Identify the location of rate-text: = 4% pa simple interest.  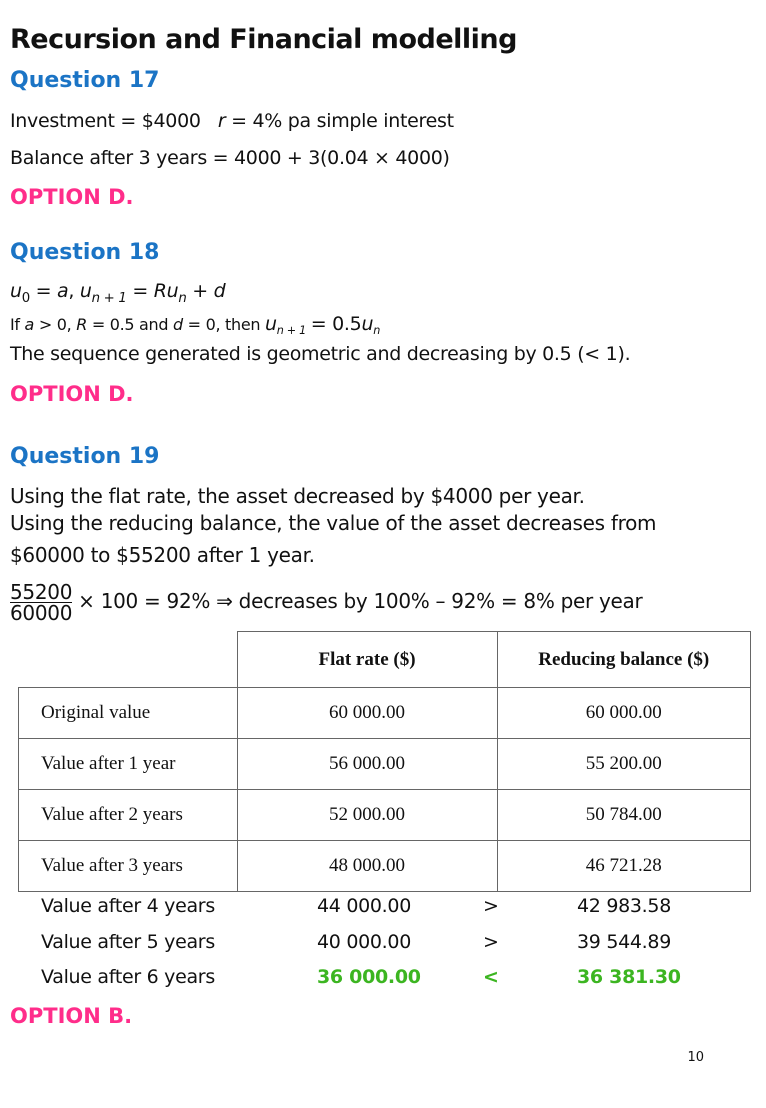
(339, 121).